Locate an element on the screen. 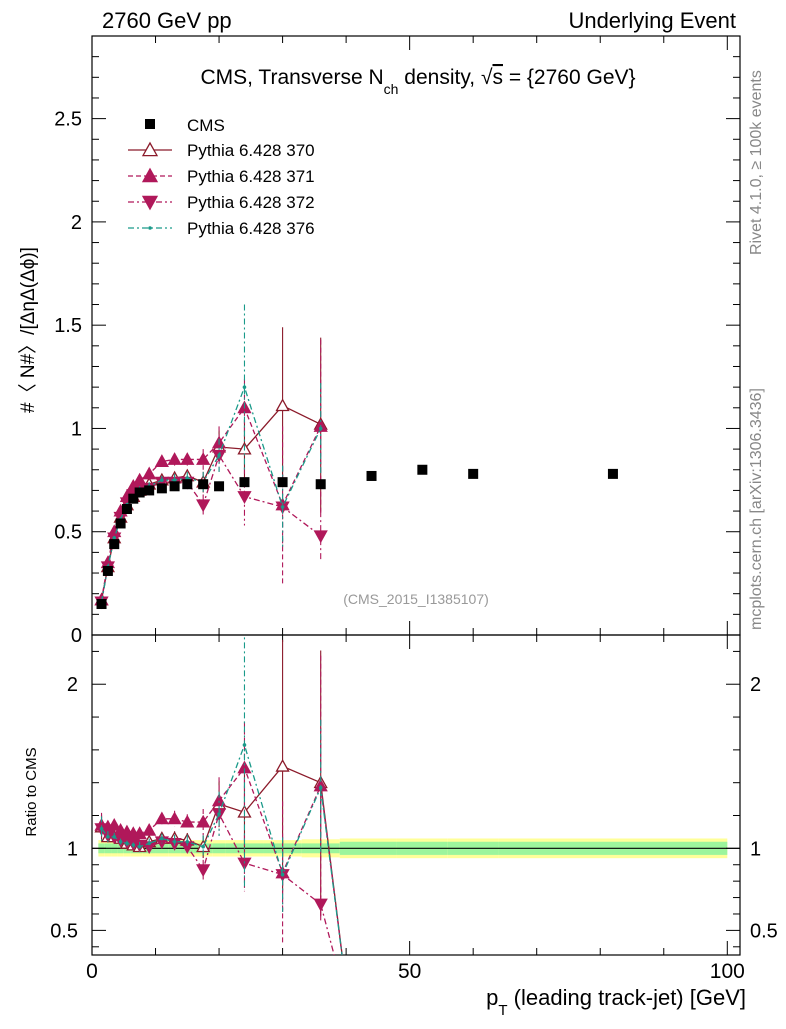  legend-372-marker is located at coordinates (150, 203).